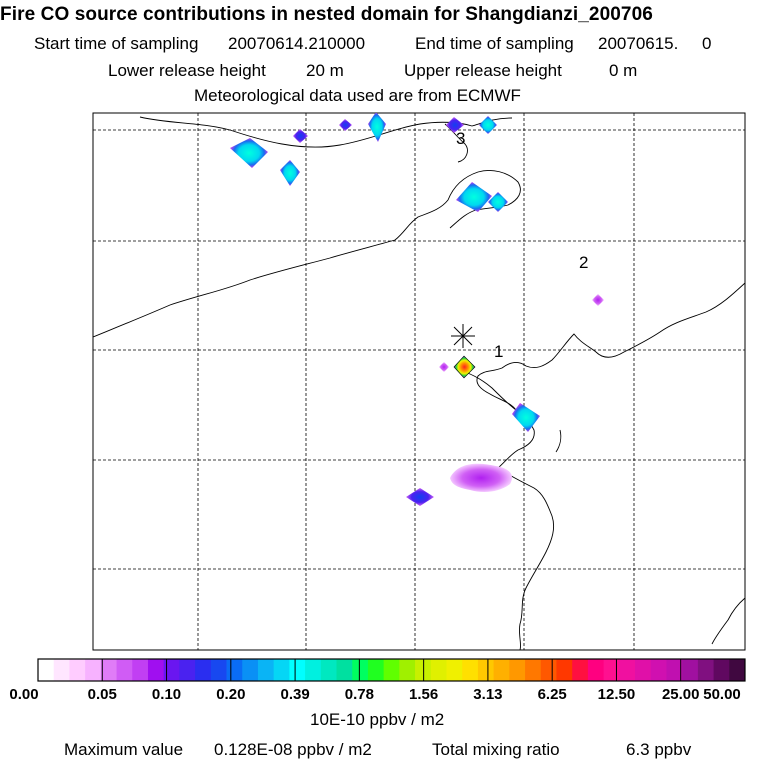 The height and width of the screenshot is (768, 768). I want to click on met-data-note: Meteorological data used are from ECMWF, so click(357, 95).